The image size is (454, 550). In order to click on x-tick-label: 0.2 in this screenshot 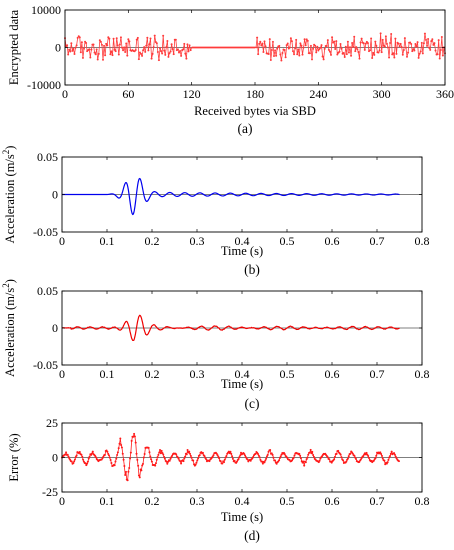, I will do `click(152, 501)`.